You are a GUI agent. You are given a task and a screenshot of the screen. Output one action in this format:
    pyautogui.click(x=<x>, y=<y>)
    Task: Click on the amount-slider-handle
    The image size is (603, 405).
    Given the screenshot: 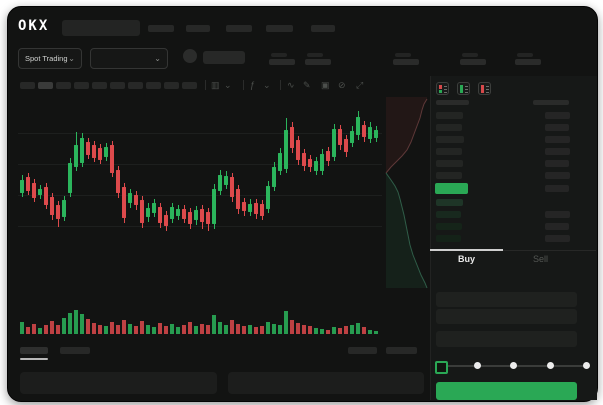 What is the action you would take?
    pyautogui.click(x=441, y=367)
    